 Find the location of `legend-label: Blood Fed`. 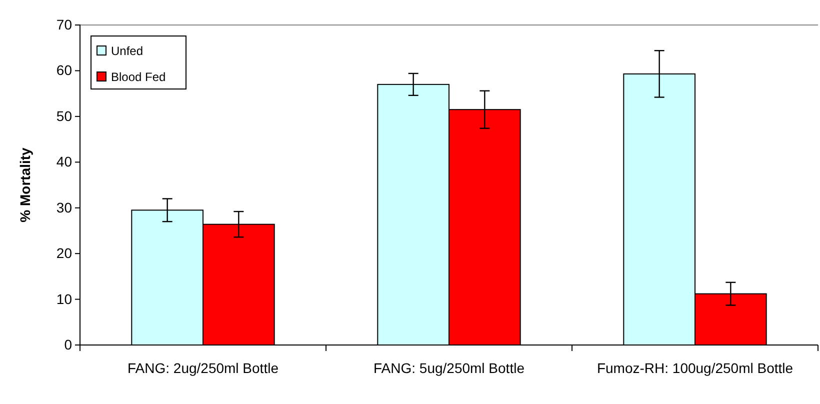

legend-label: Blood Fed is located at coordinates (138, 77).